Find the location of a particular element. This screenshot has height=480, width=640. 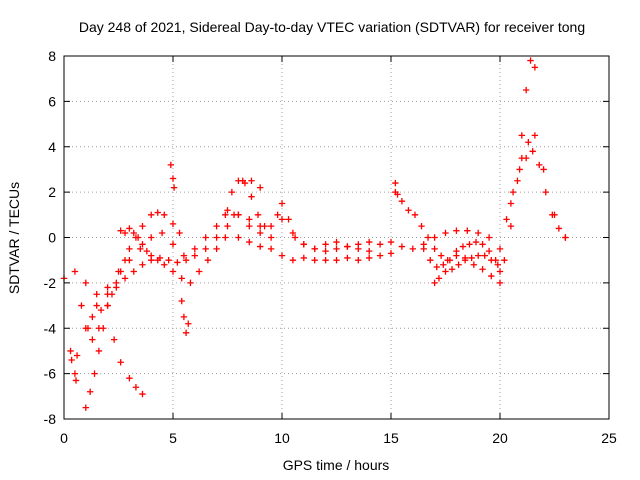

y-tick-label: 4 is located at coordinates (52, 147).